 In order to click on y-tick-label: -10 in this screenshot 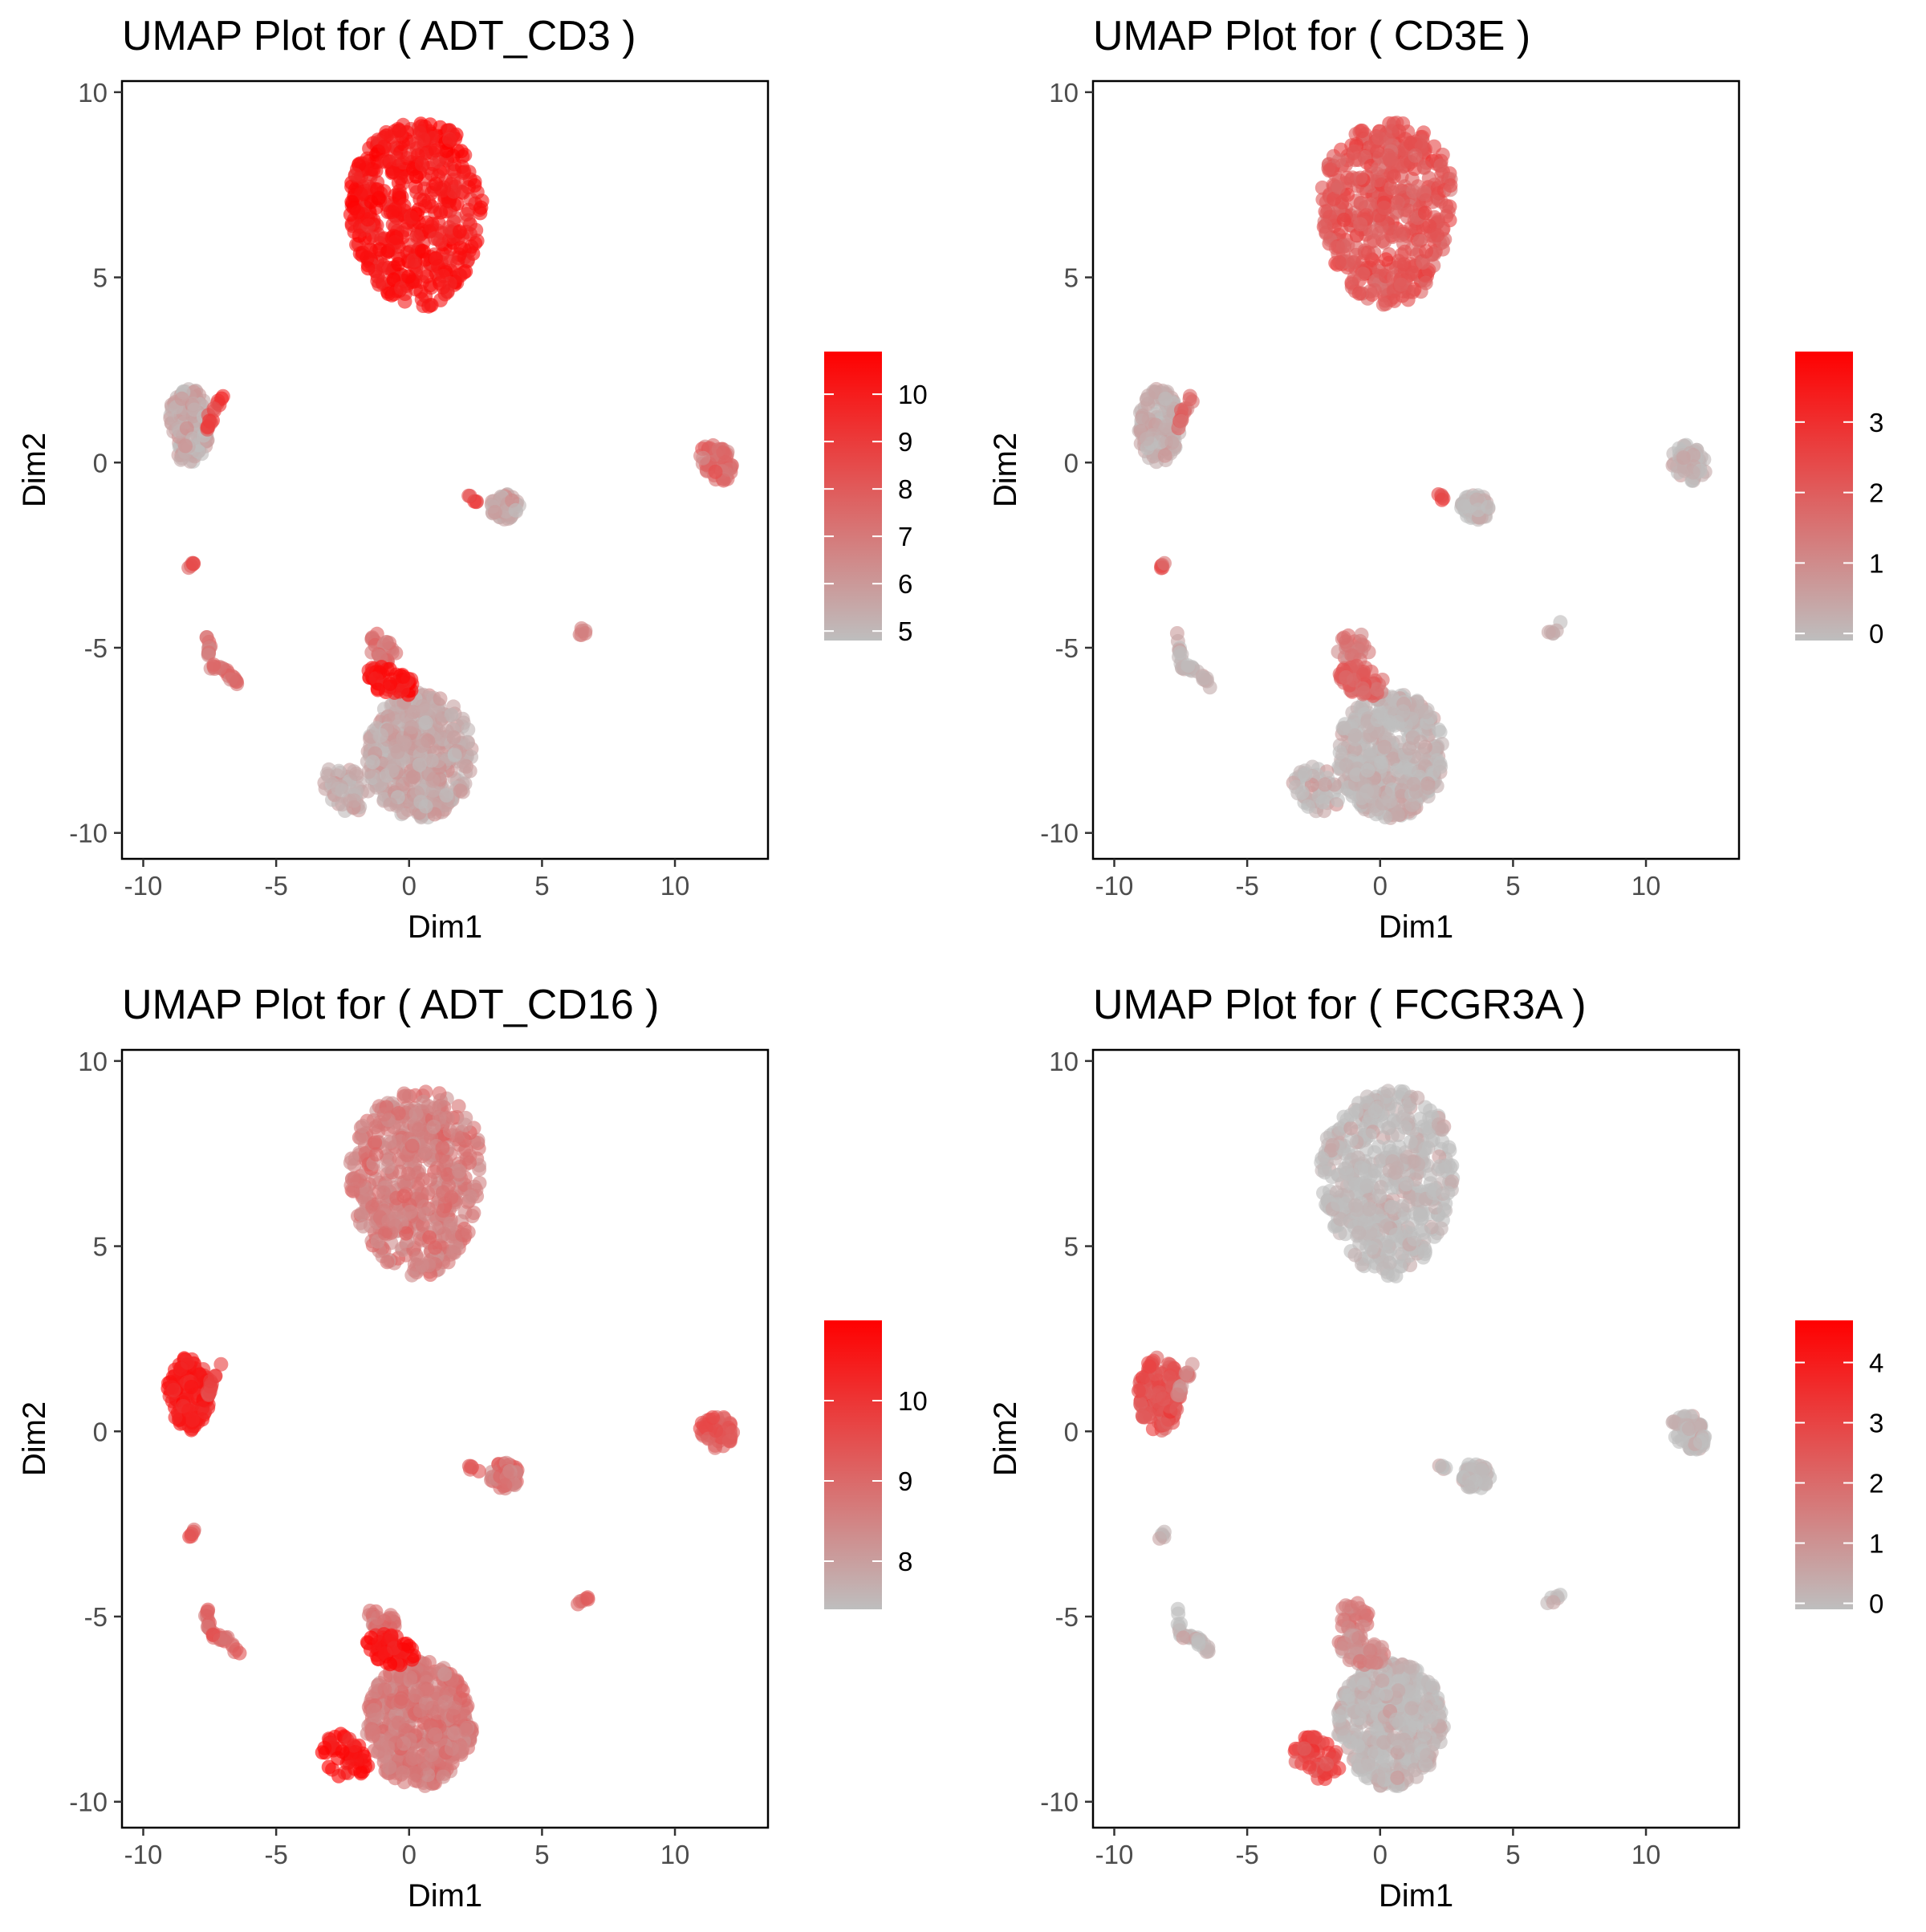, I will do `click(88, 833)`.